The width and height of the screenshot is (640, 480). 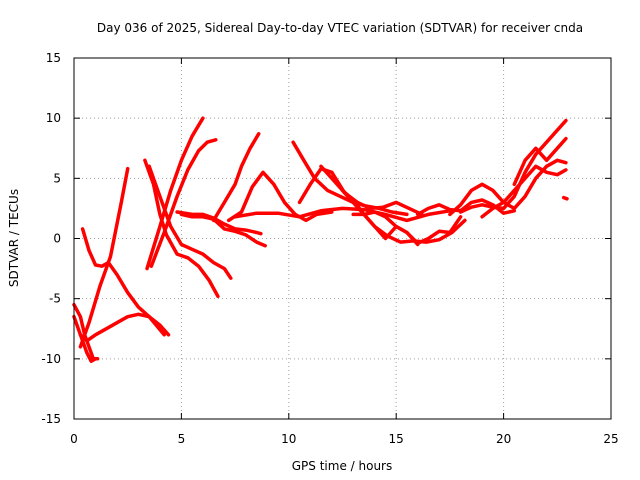 I want to click on y-tick-label: -5, so click(x=55, y=299).